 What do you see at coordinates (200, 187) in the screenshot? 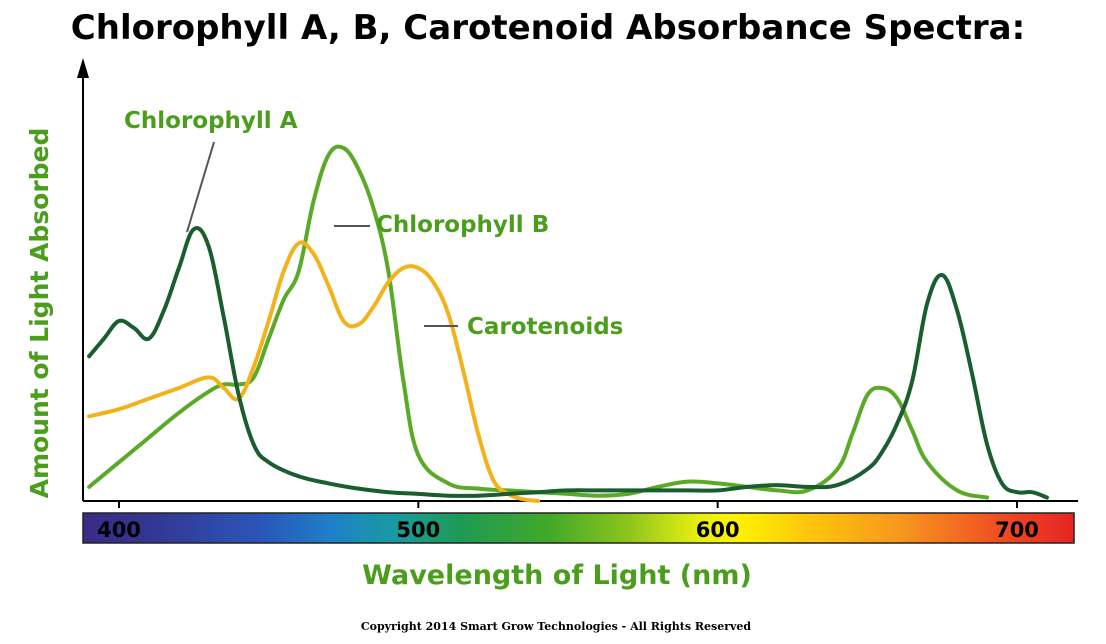
I see `chlorophyll-a-leader-line` at bounding box center [200, 187].